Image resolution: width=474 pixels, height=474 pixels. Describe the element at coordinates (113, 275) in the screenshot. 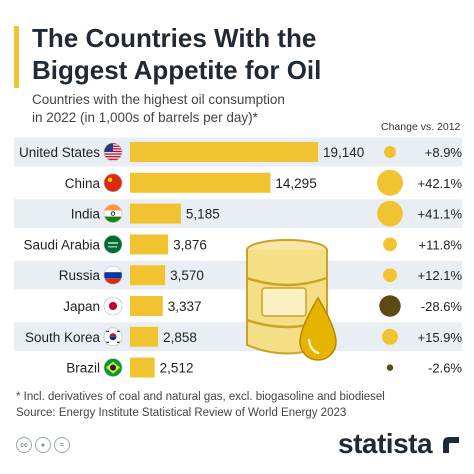

I see `flag-russia-icon` at that location.